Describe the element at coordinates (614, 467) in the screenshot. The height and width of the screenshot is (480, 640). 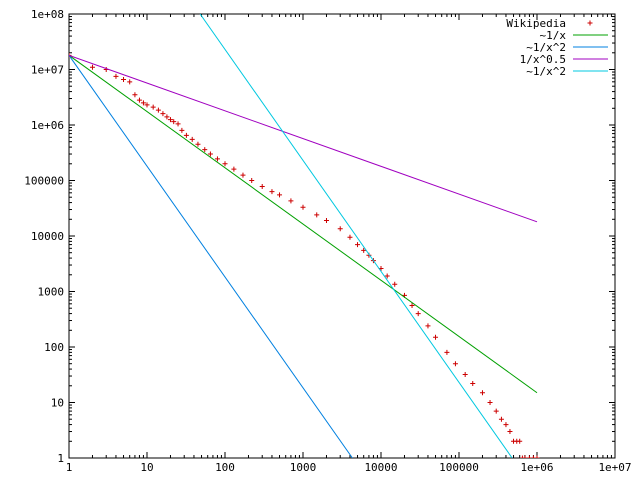
I see `x-tick-label: 1e+07` at that location.